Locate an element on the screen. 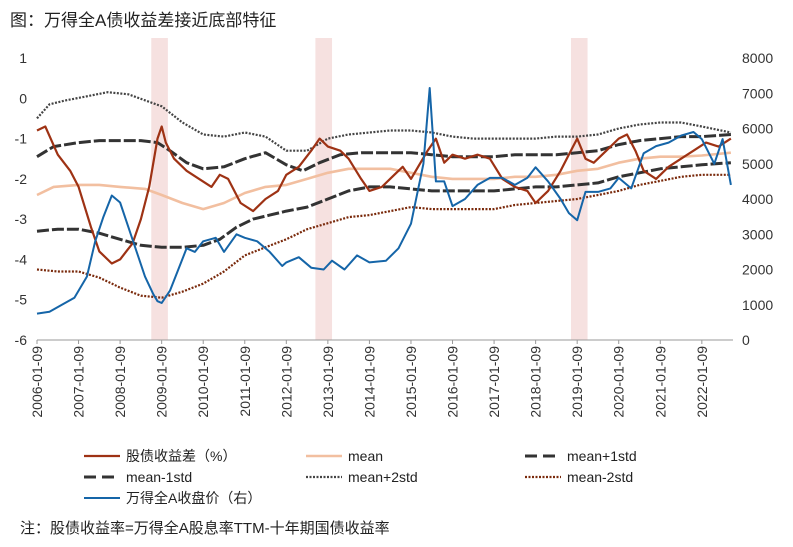 This screenshot has height=547, width=793. y-left-tick-label: -4 is located at coordinates (21, 259).